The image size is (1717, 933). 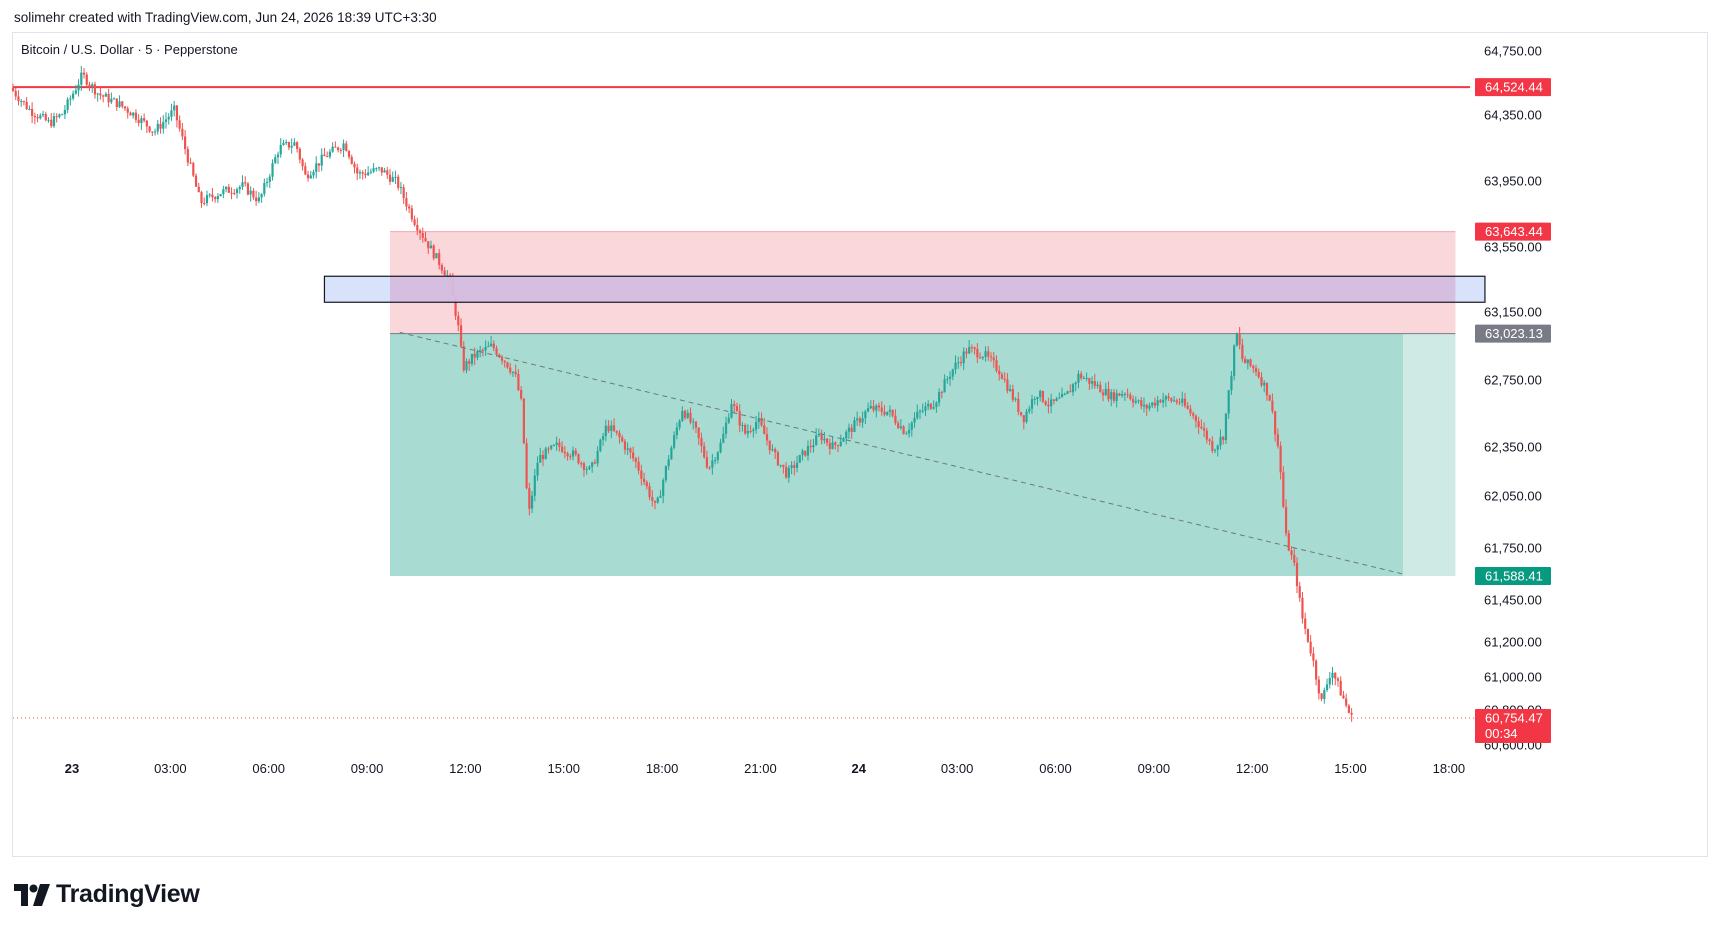 I want to click on y-tick-label: 61,750.00, so click(x=1513, y=548).